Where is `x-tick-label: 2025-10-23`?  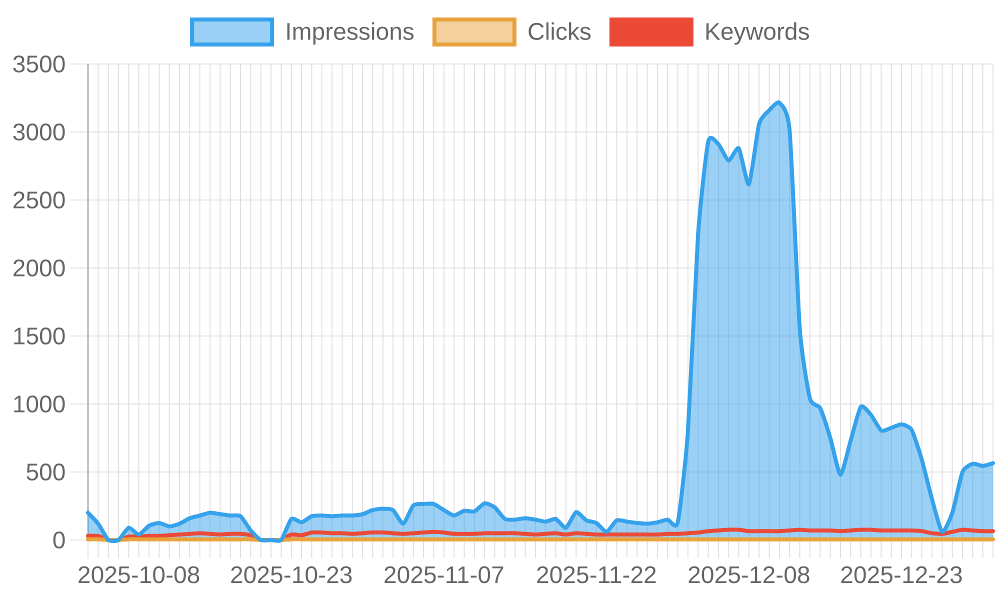 x-tick-label: 2025-10-23 is located at coordinates (291, 575).